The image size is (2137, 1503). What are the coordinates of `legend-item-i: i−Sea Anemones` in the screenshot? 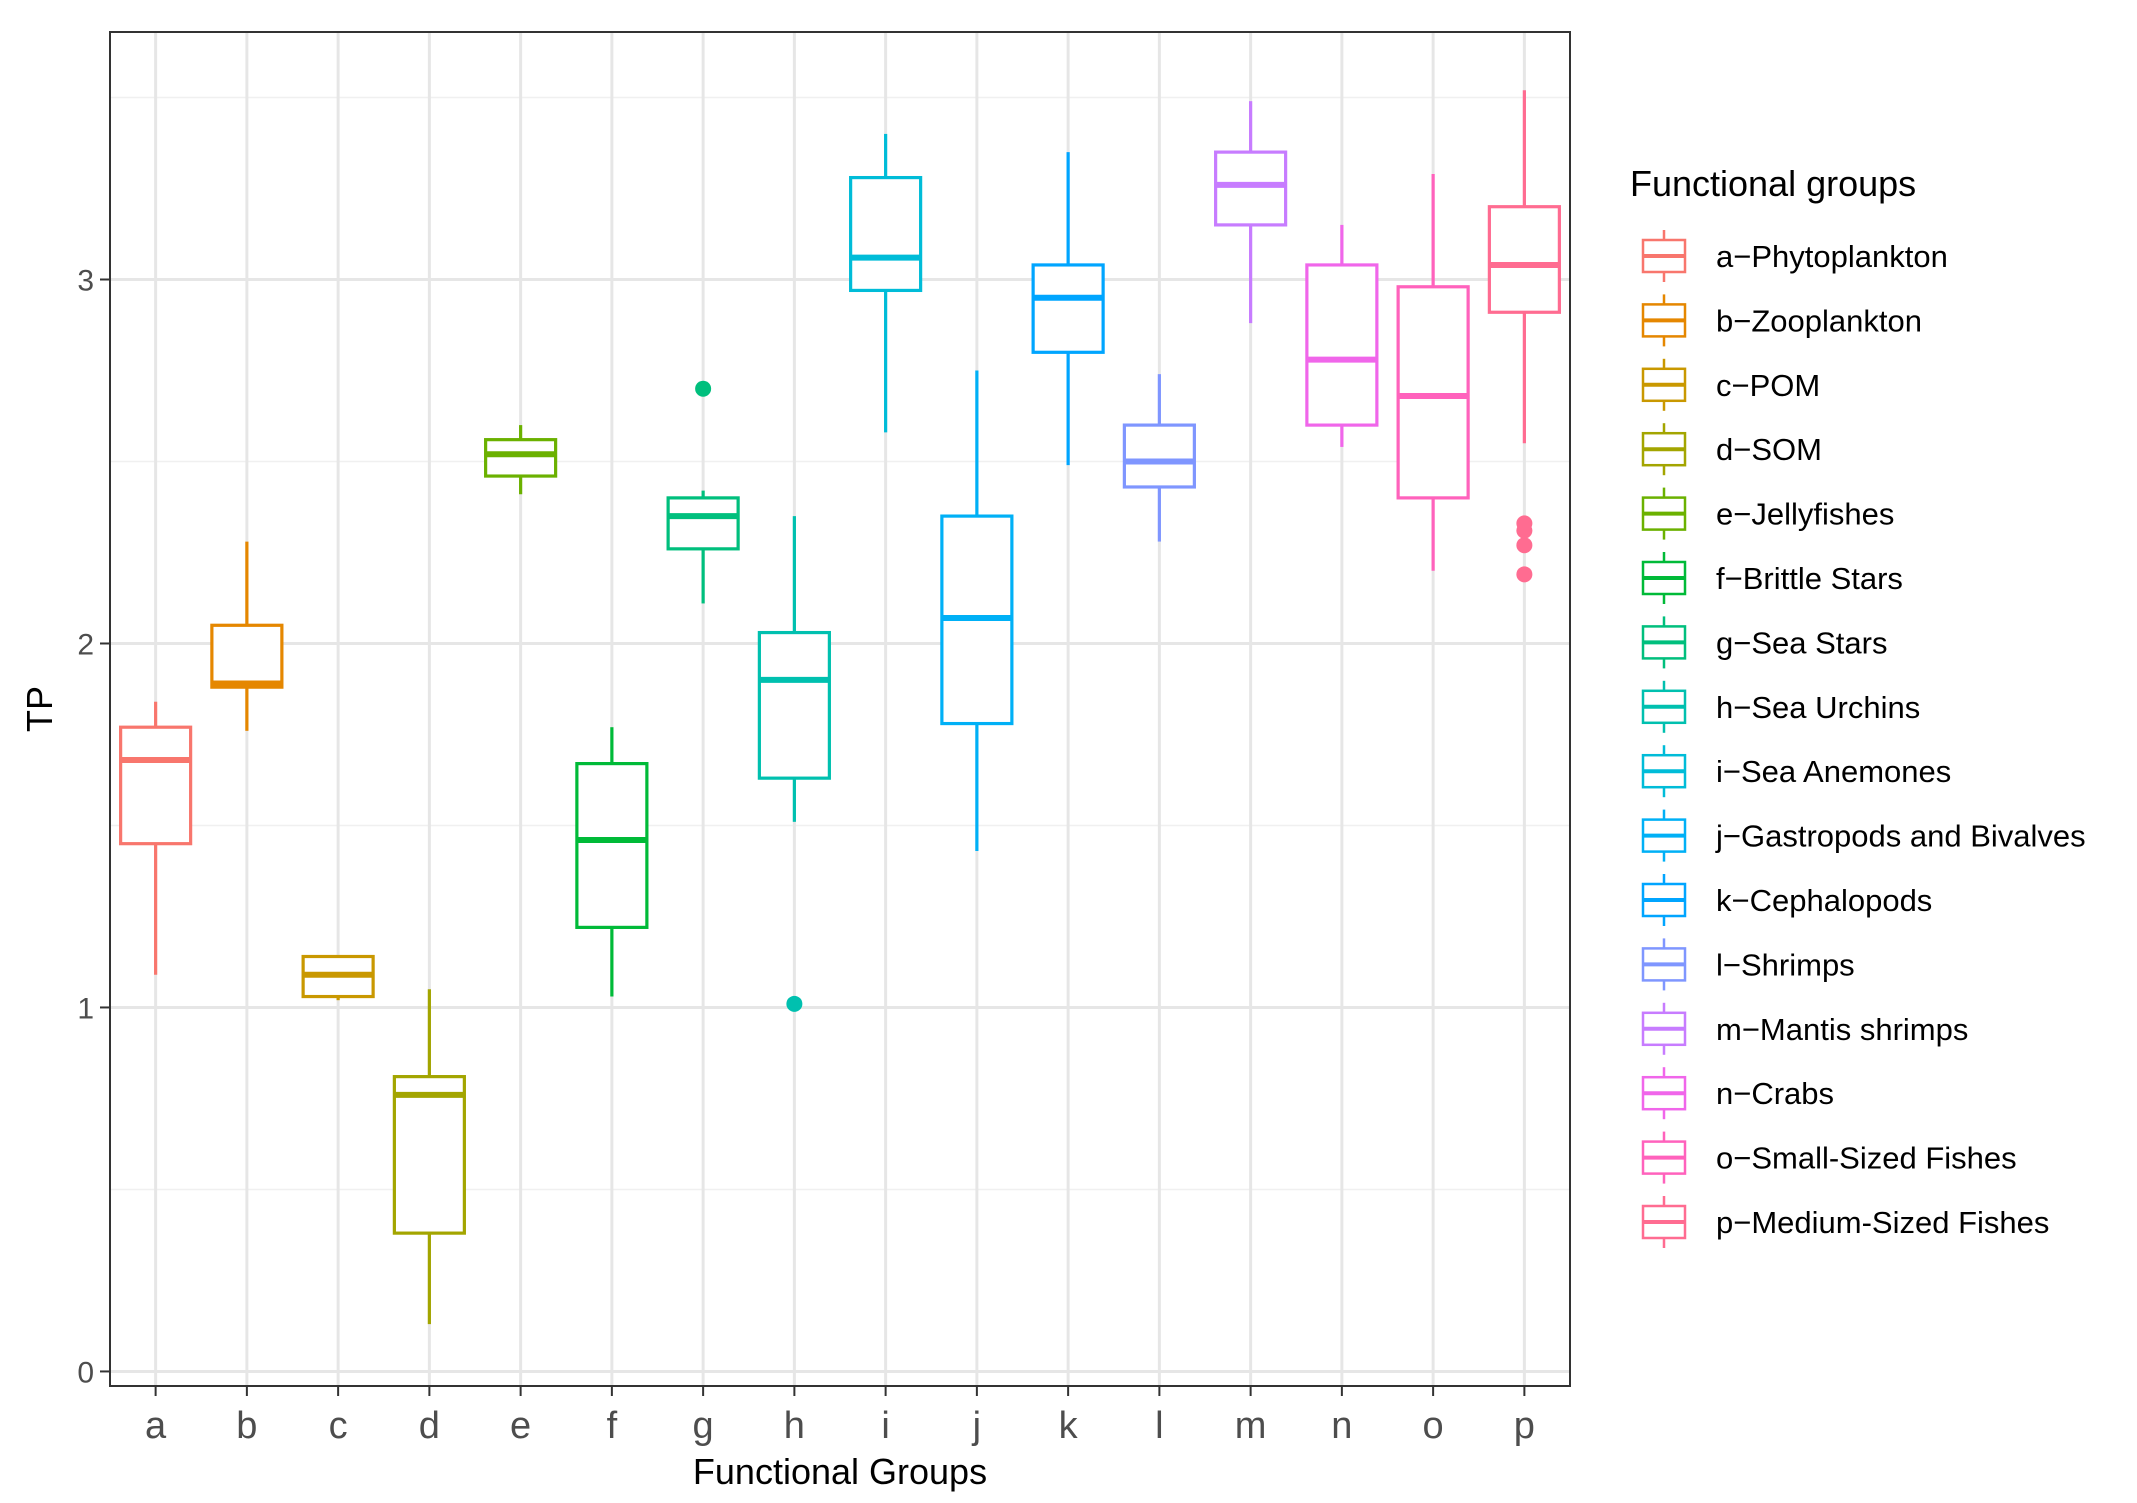 It's located at (1796, 771).